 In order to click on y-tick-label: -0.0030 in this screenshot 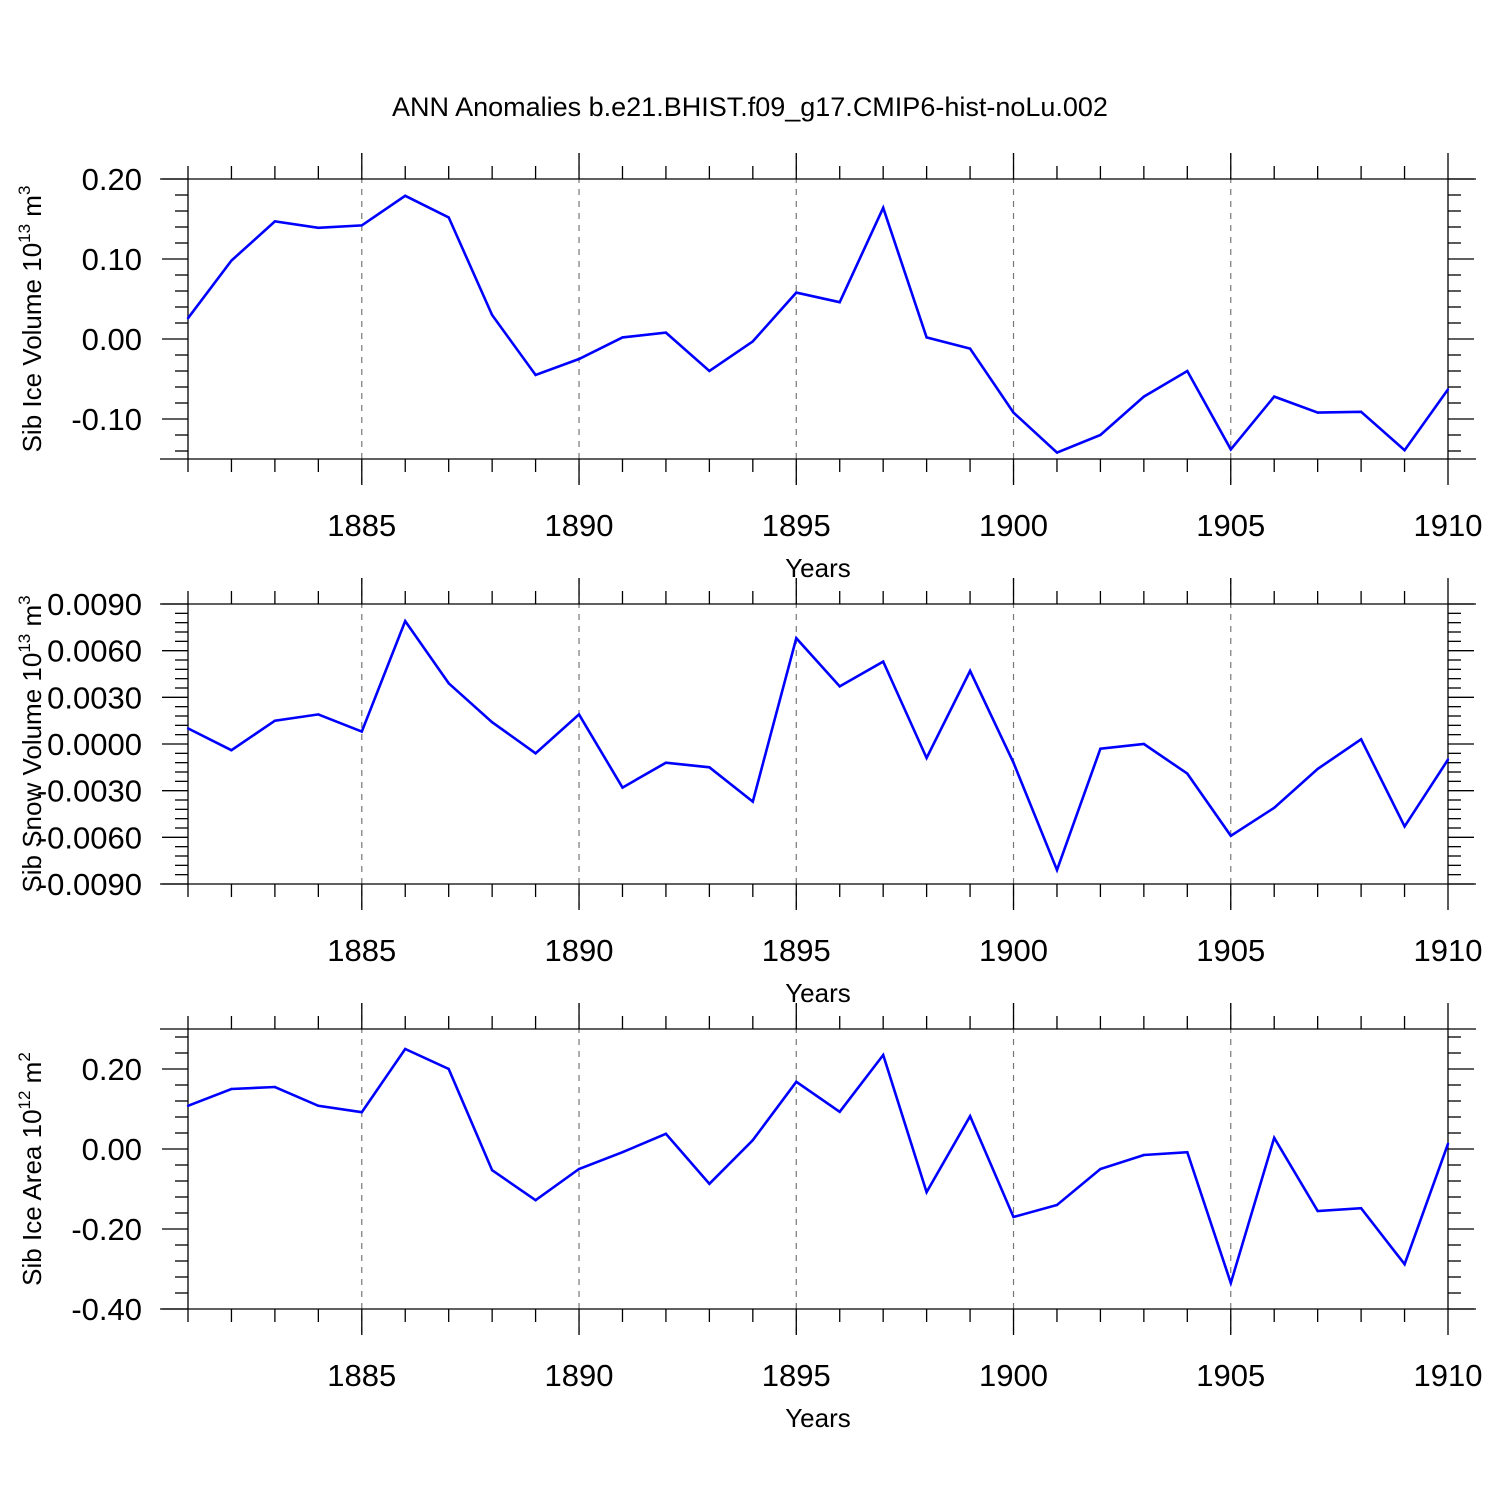, I will do `click(89, 791)`.